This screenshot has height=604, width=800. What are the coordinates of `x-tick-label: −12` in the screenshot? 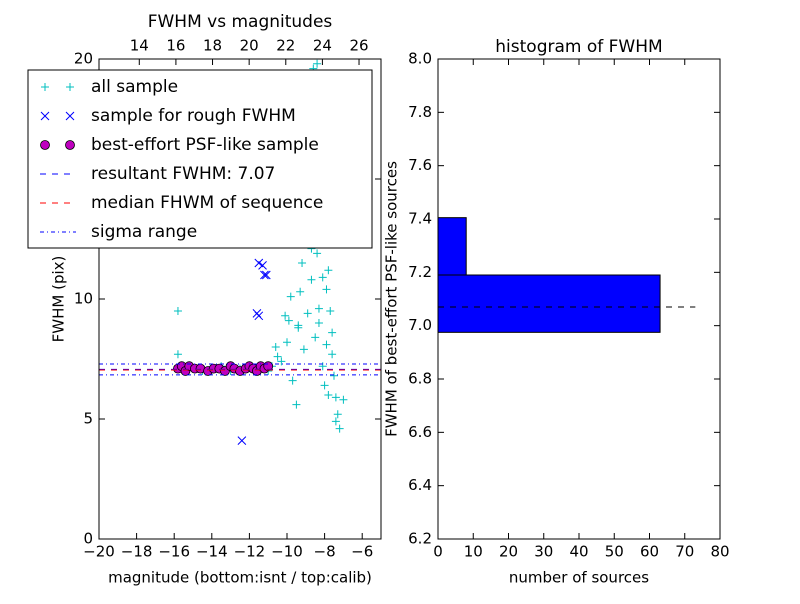 It's located at (250, 552).